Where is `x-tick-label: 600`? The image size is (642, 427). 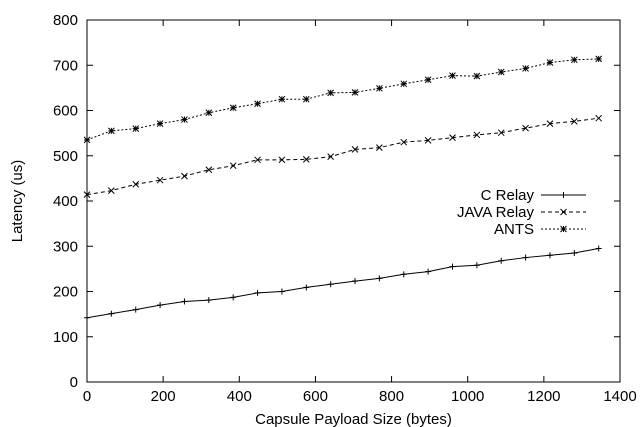 x-tick-label: 600 is located at coordinates (315, 396).